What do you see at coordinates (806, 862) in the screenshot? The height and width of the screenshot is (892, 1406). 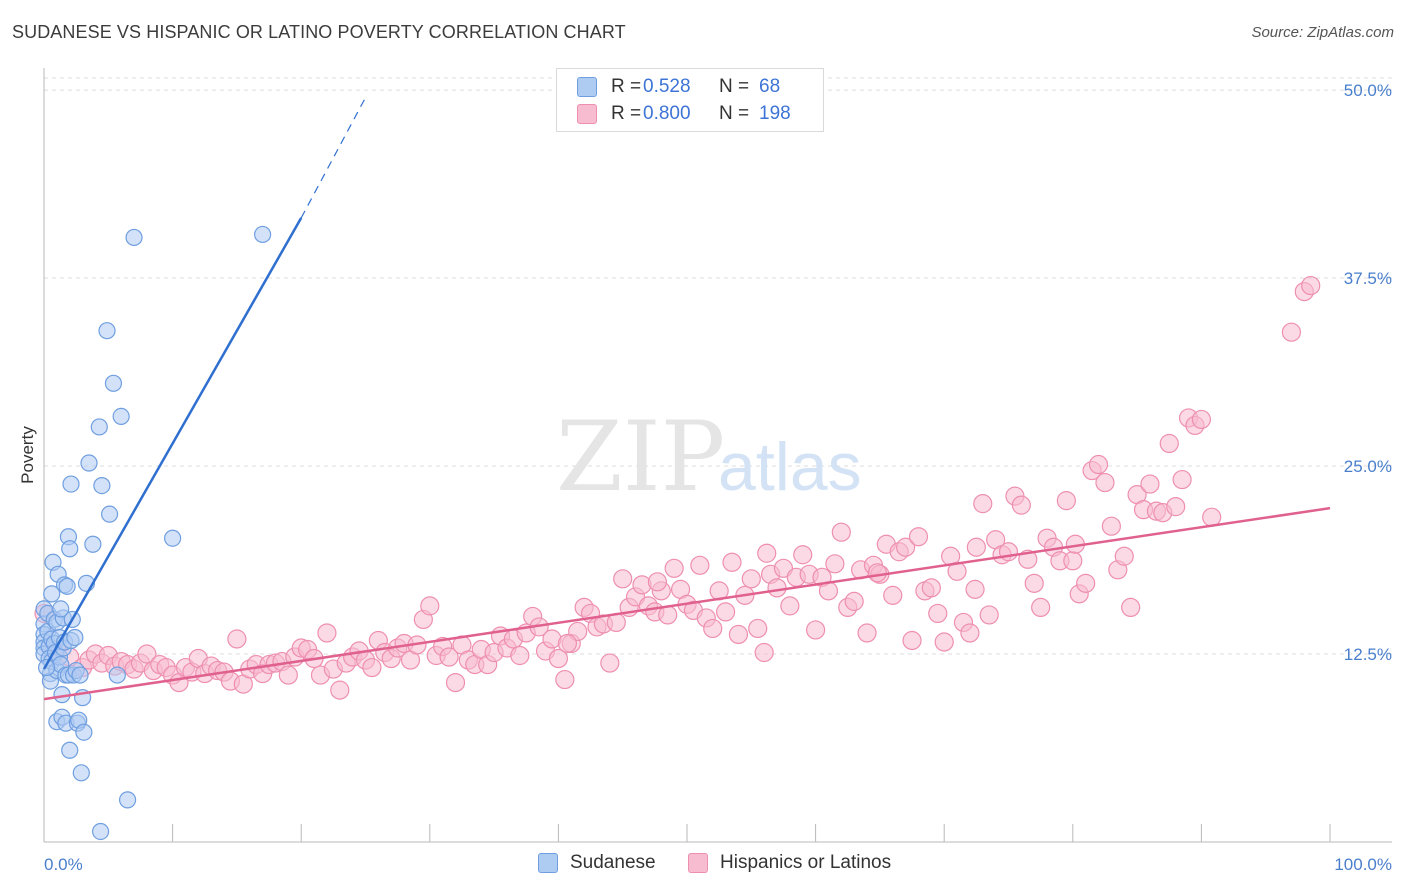 I see `bottom-legend-label-hispanic: Hispanics or Latinos` at bounding box center [806, 862].